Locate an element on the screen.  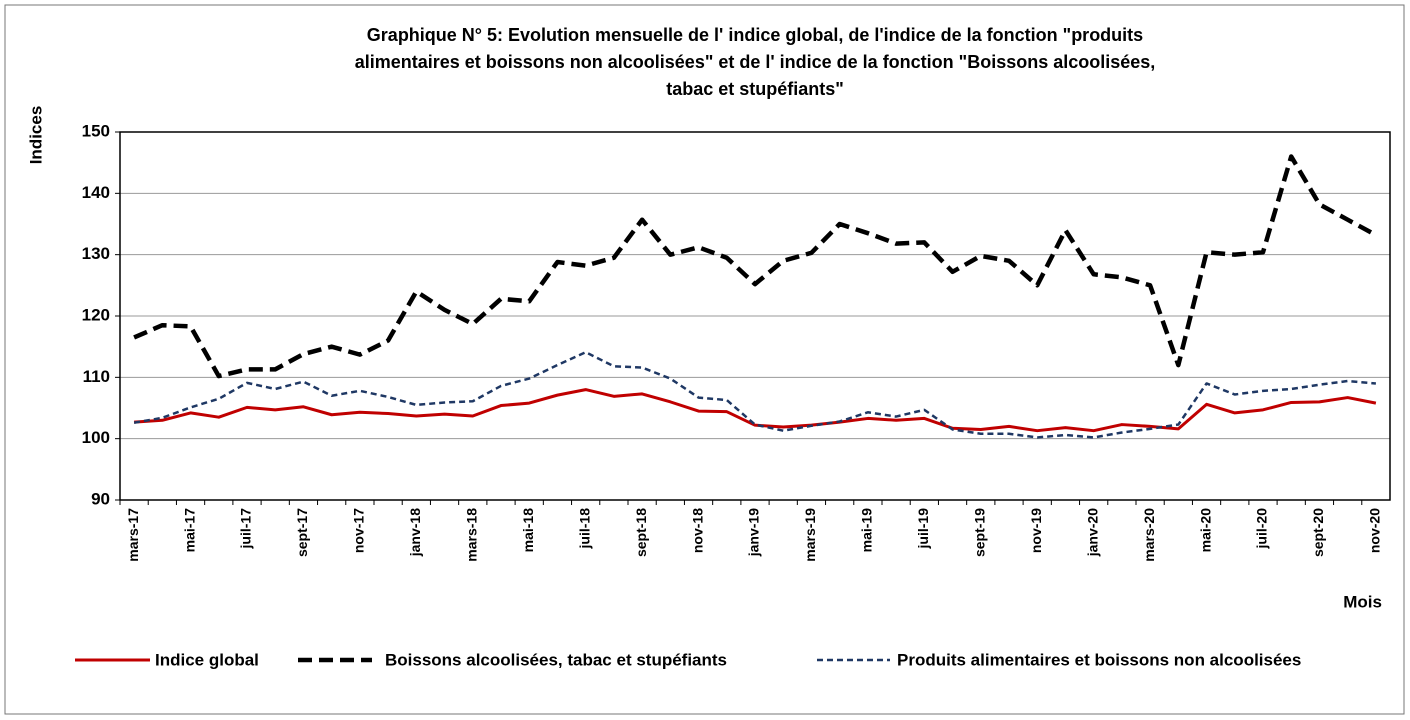
x-tick-label: nov-18 is located at coordinates (697, 530).